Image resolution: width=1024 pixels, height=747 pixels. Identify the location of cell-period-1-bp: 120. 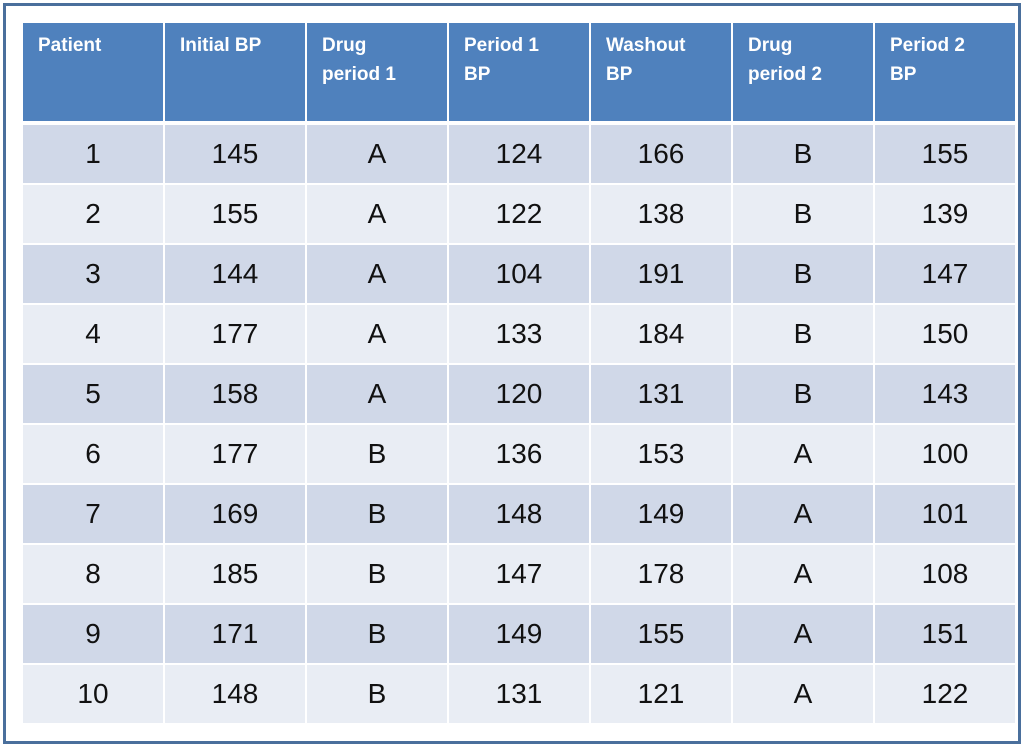
(519, 394).